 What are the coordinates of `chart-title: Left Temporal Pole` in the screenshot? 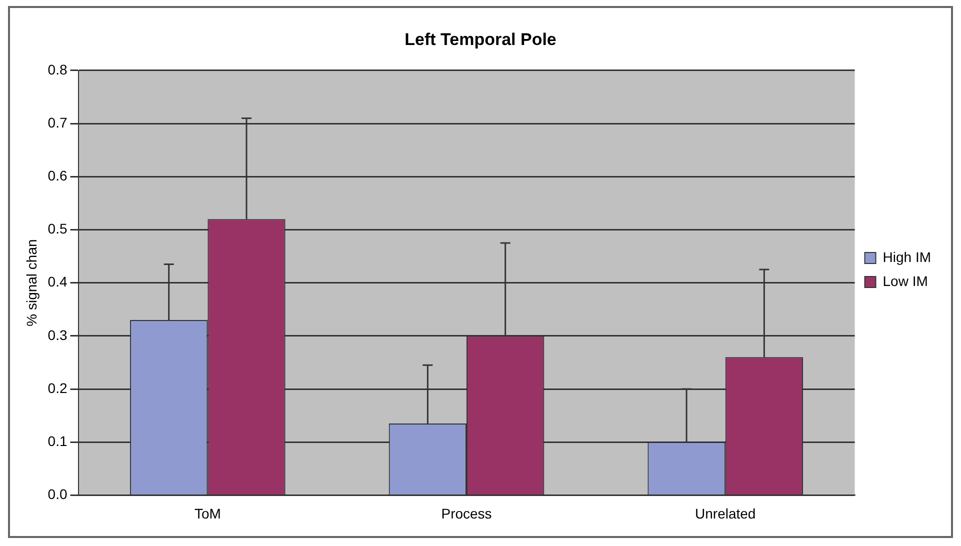 It's located at (480, 39).